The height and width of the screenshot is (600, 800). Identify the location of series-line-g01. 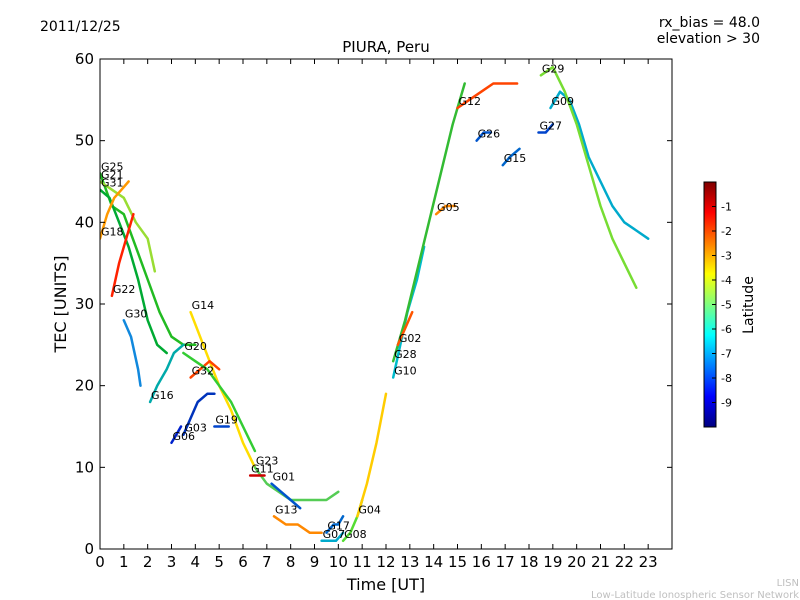
(286, 496).